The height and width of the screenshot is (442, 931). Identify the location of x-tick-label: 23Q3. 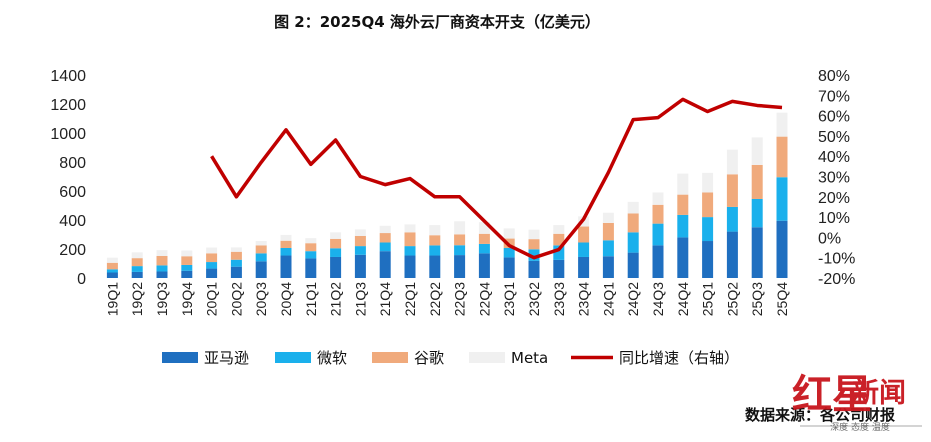
(559, 299).